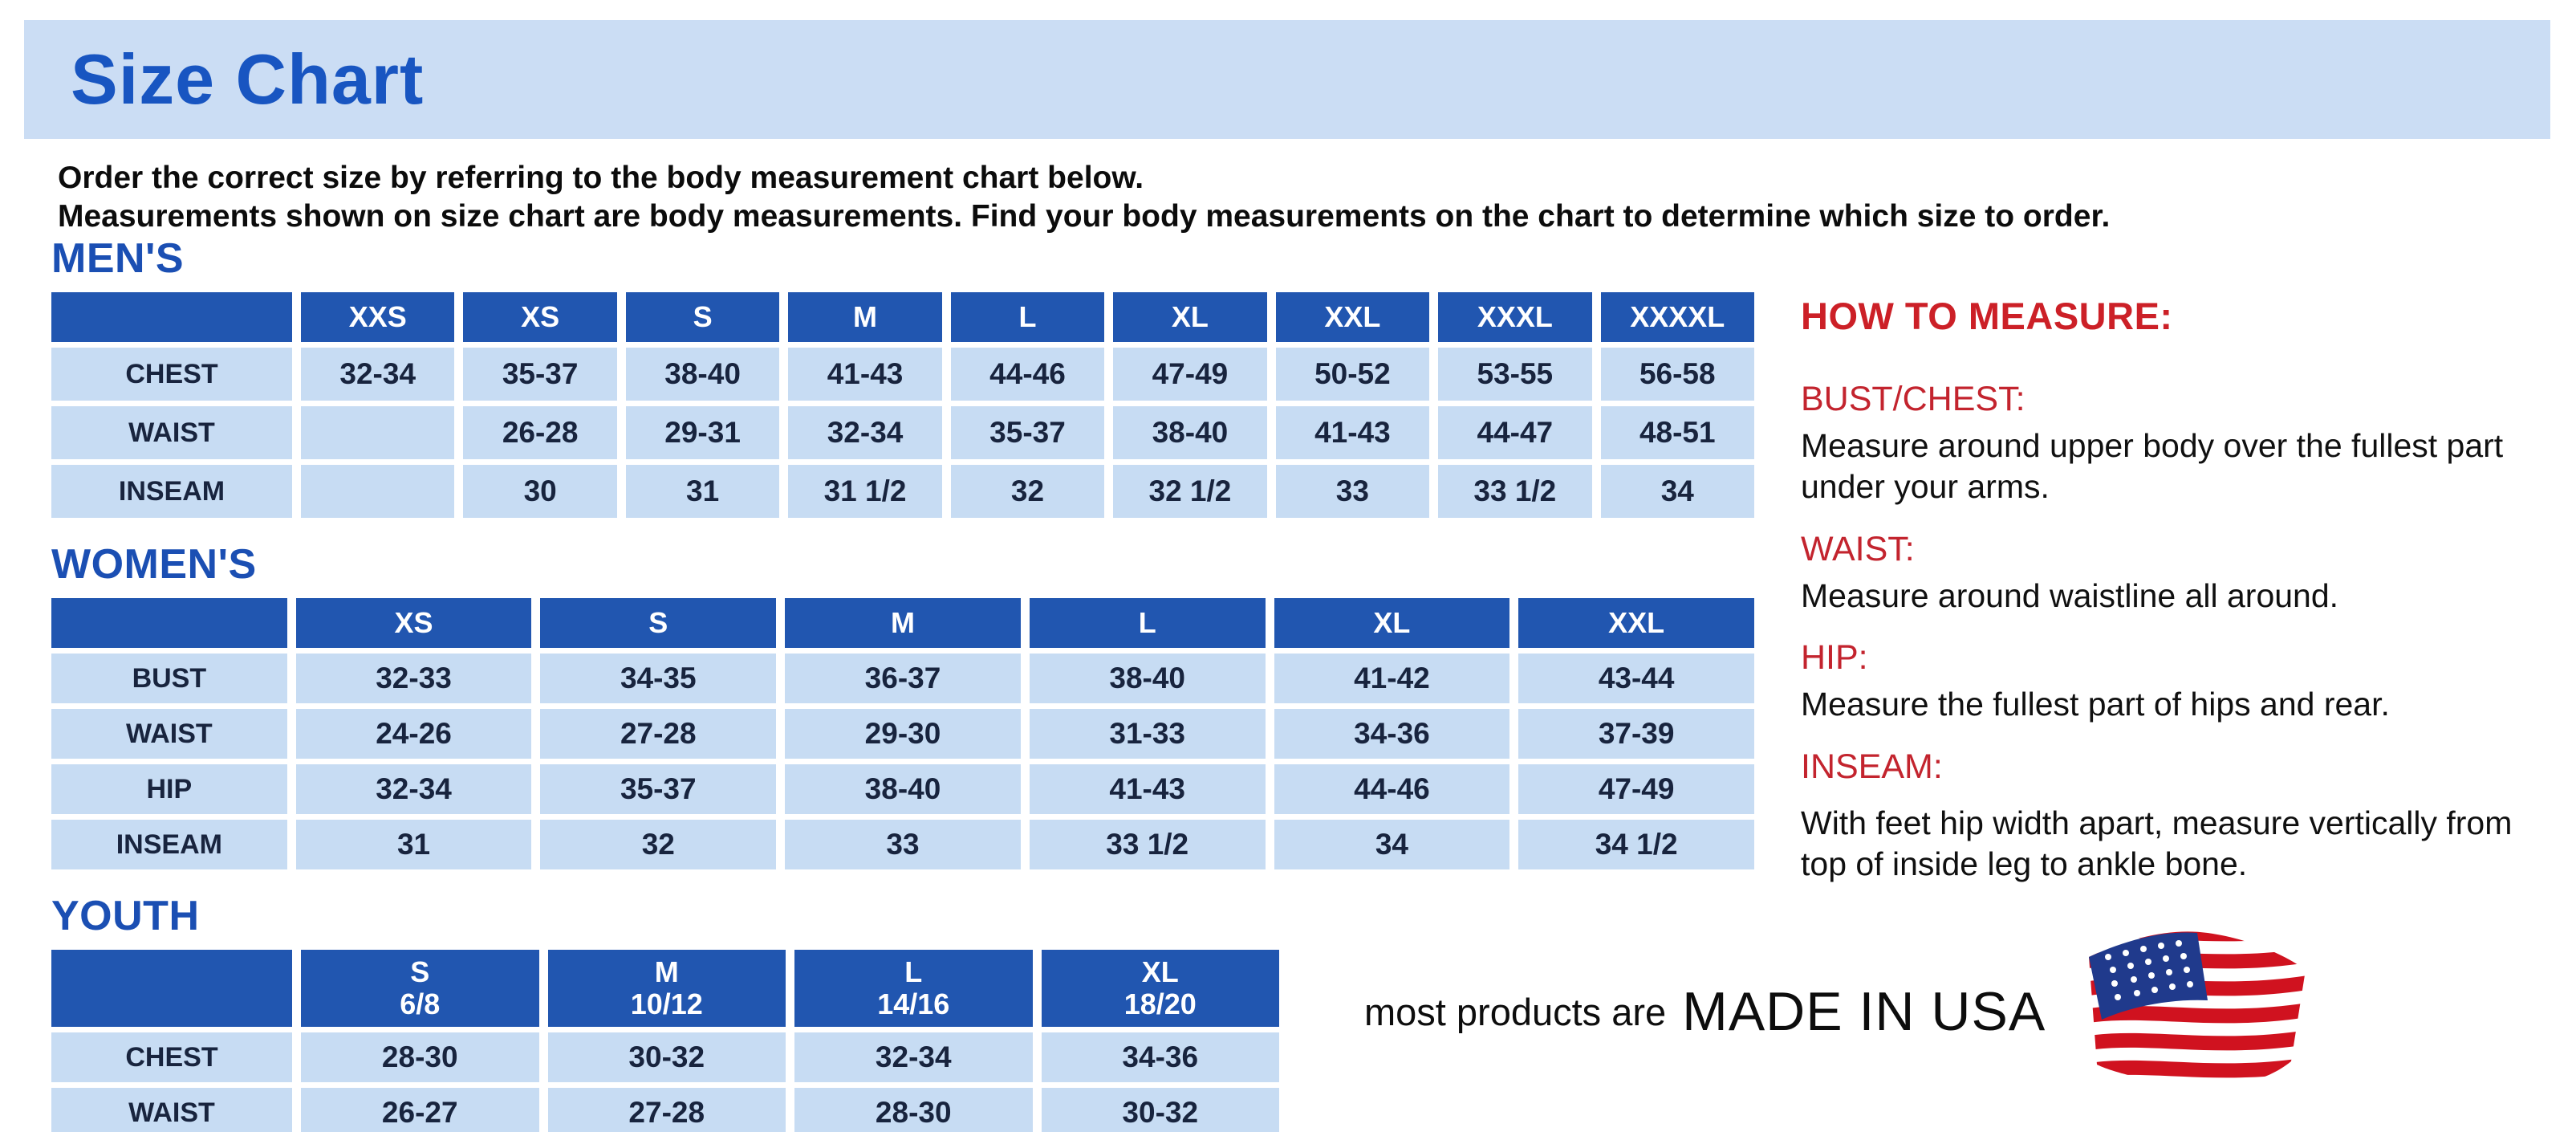 This screenshot has width=2576, height=1132. I want to click on youth-section-heading: YOUTH, so click(126, 916).